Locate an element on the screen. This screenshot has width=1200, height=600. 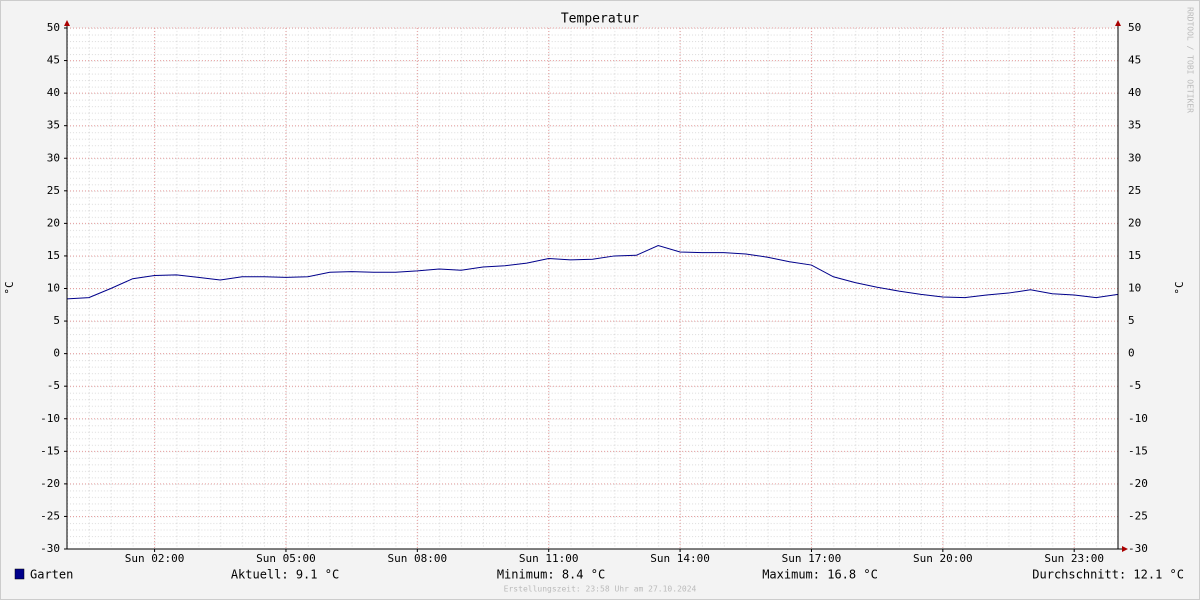
stat-max: Maximum: 16.8 °C is located at coordinates (820, 575).